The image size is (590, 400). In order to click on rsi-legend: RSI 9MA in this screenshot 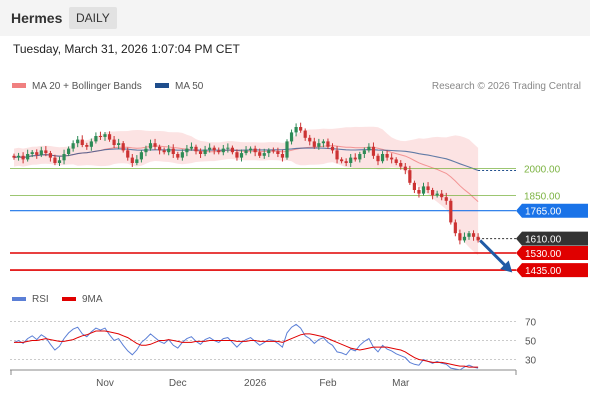, I will do `click(57, 299)`.